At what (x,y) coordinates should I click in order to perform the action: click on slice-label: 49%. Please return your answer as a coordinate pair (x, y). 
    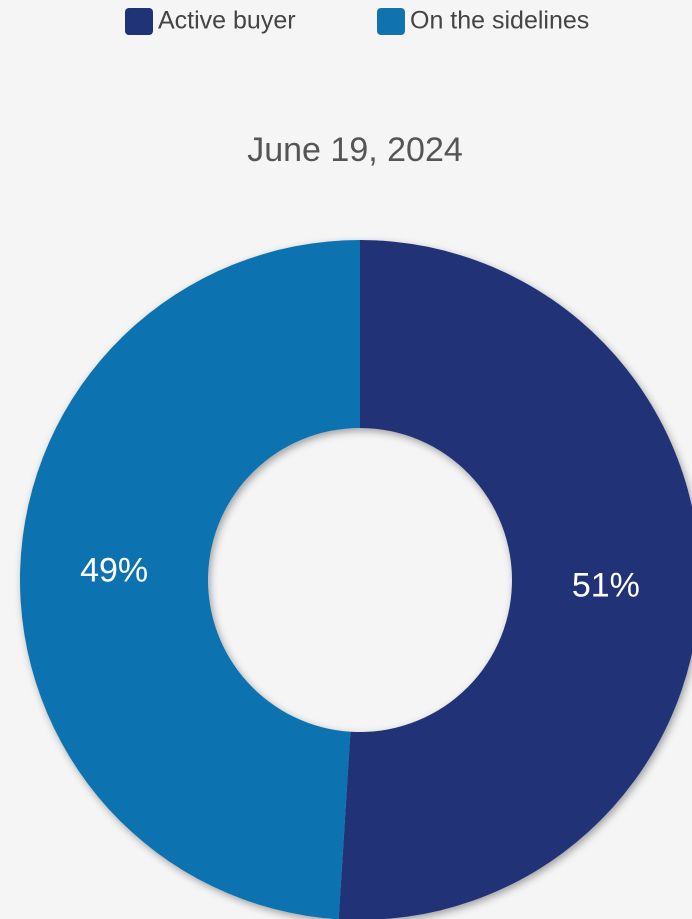
    Looking at the image, I should click on (114, 570).